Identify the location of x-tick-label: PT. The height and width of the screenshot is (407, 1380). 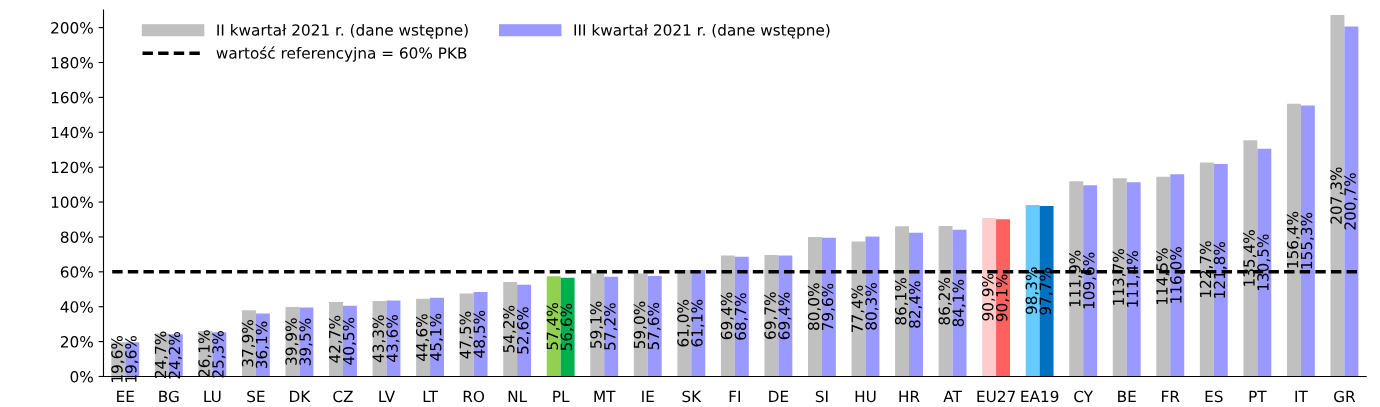
(1258, 396).